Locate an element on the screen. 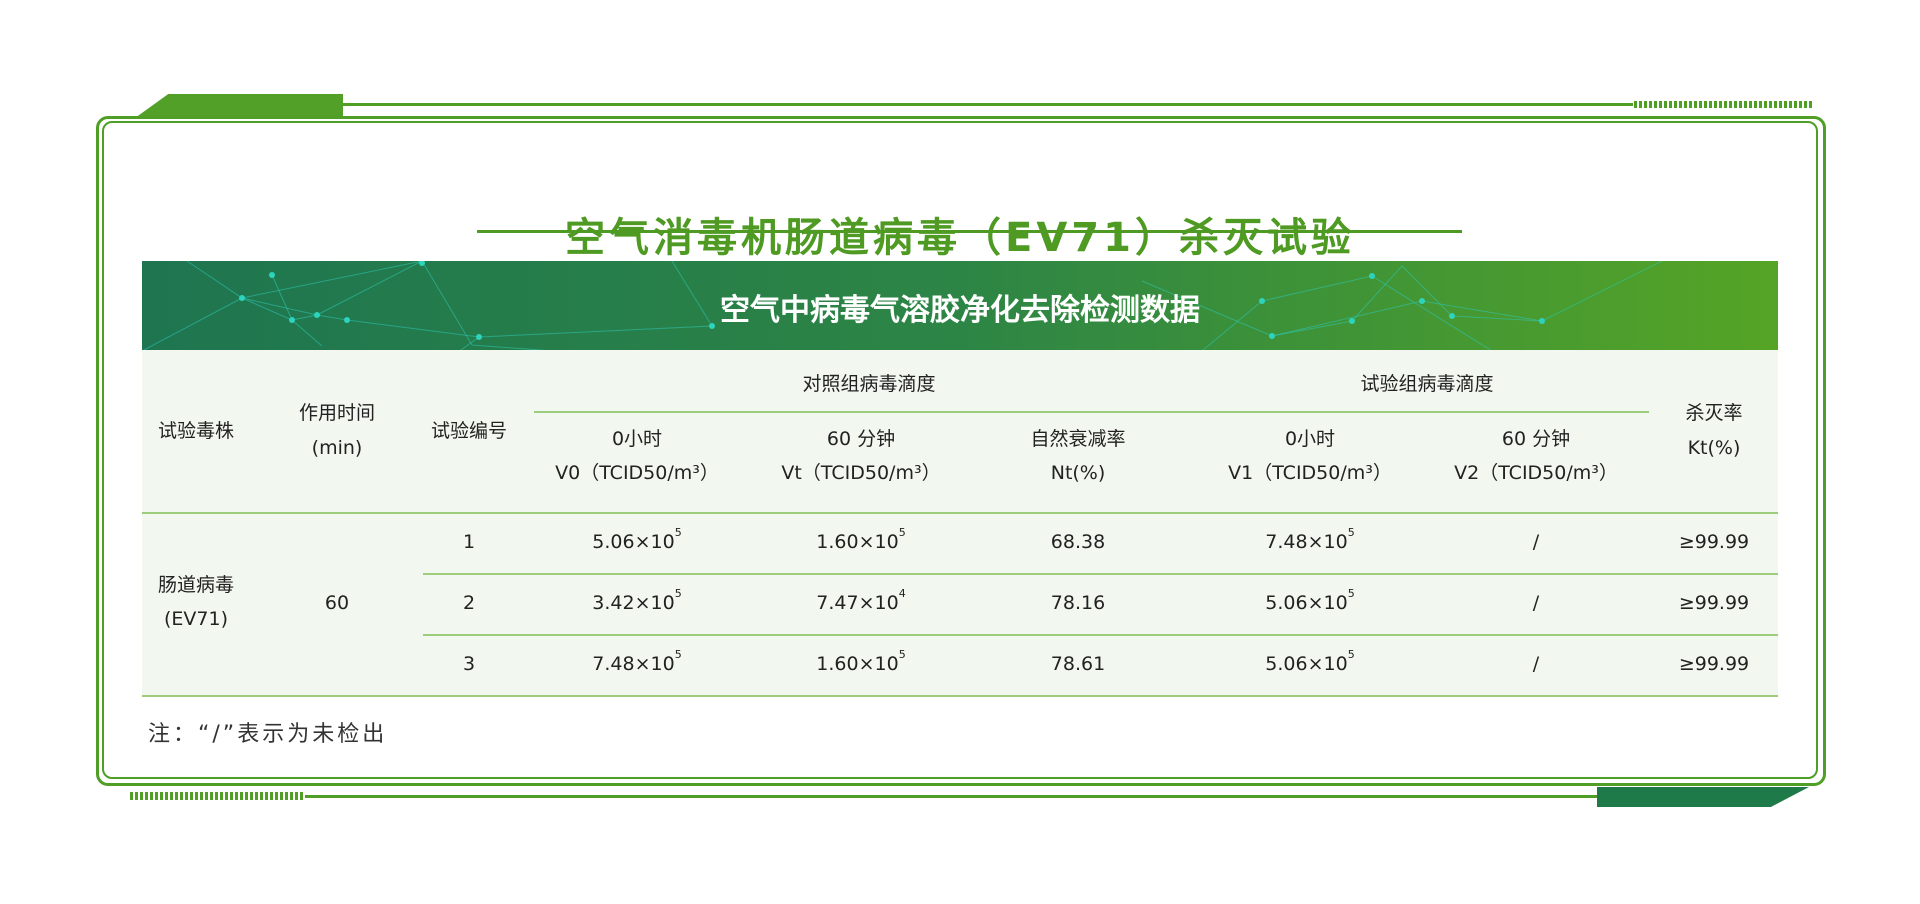 The height and width of the screenshot is (904, 1920). decor-tab-top is located at coordinates (239, 106).